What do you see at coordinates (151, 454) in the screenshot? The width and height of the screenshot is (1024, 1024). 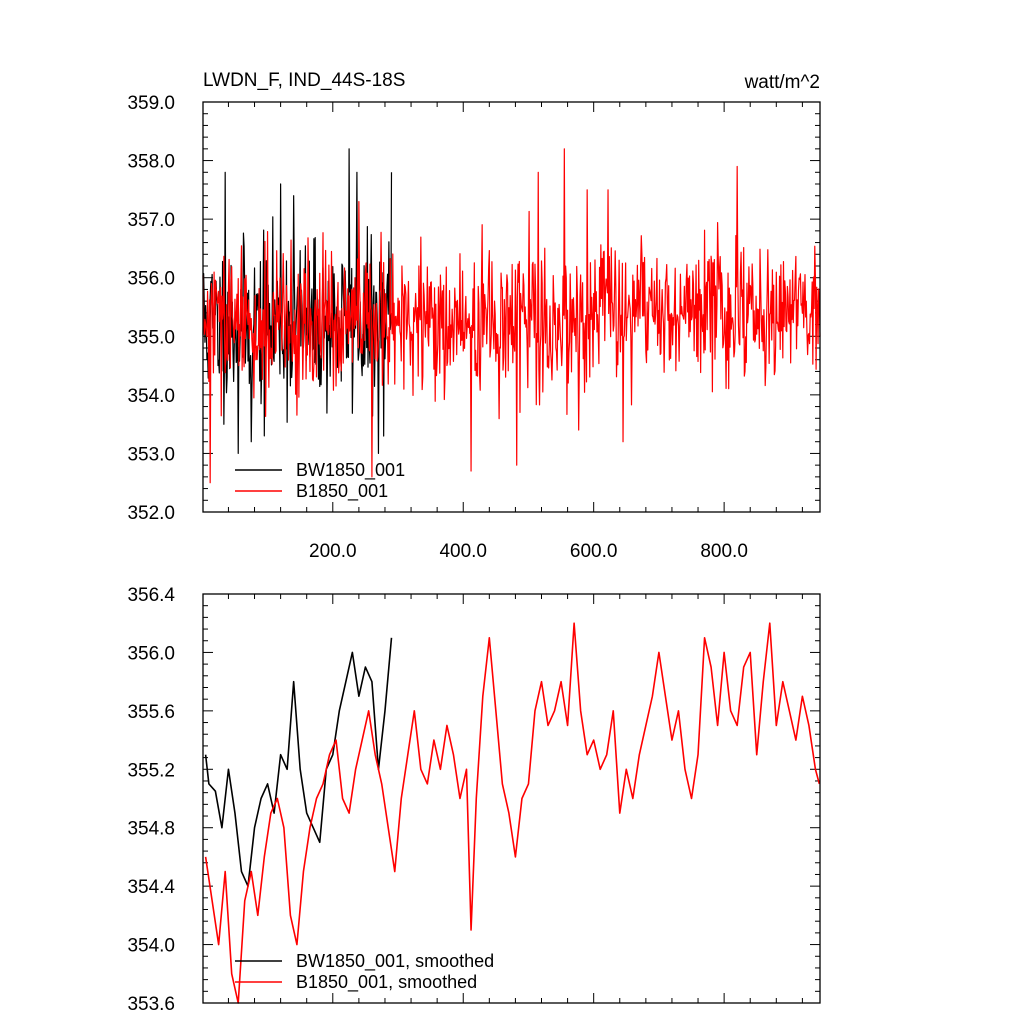 I see `y-tick-label: 353.0` at bounding box center [151, 454].